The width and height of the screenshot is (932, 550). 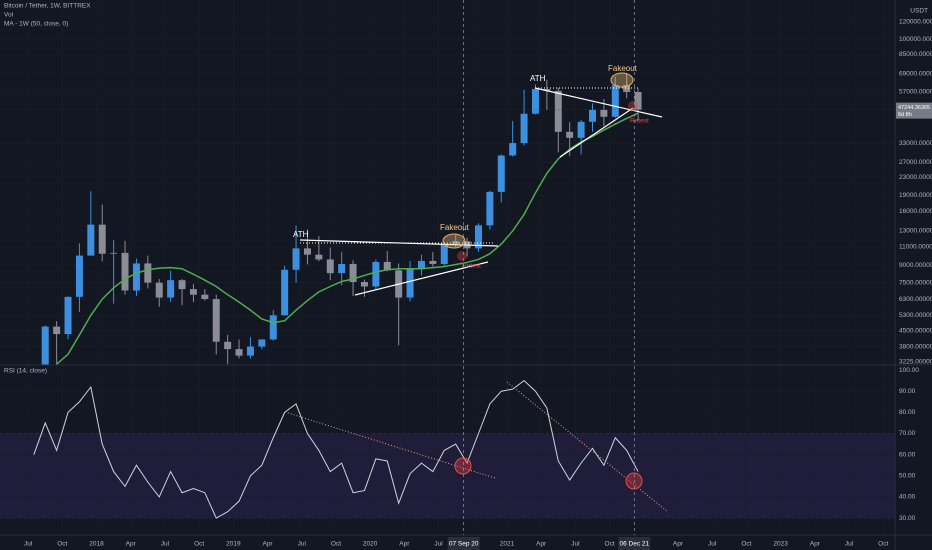 What do you see at coordinates (909, 370) in the screenshot?
I see `y-tick-label: 100.00` at bounding box center [909, 370].